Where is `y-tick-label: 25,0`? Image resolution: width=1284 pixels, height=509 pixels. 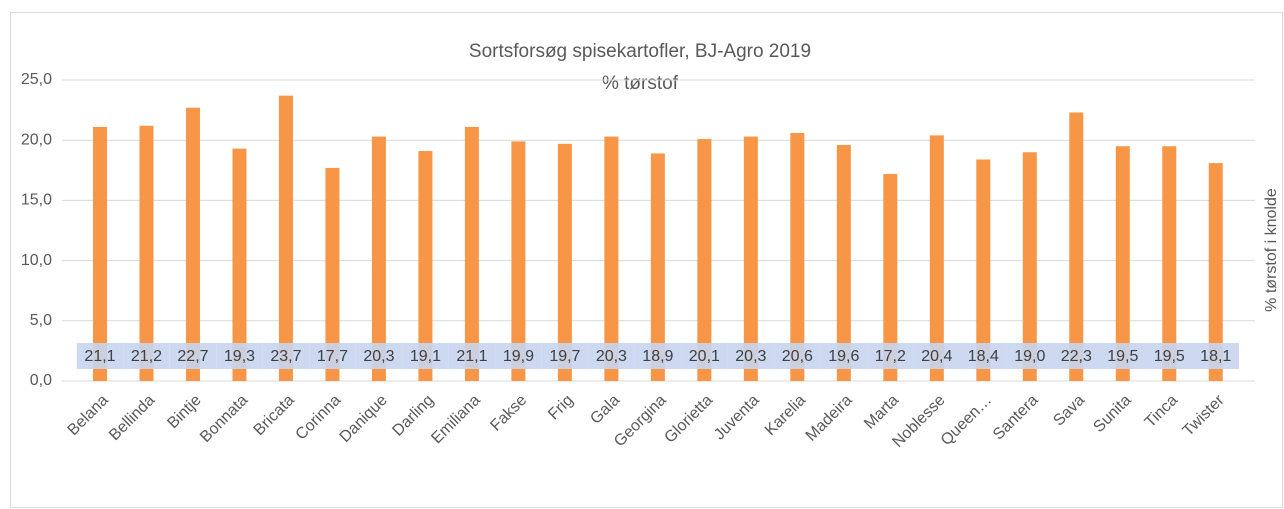 y-tick-label: 25,0 is located at coordinates (36, 79).